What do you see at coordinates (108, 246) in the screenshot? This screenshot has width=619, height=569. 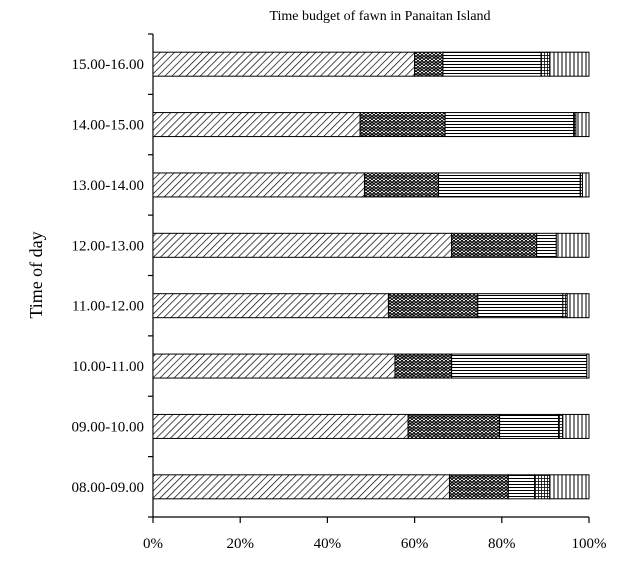 I see `category-label: 12.00-13.00` at bounding box center [108, 246].